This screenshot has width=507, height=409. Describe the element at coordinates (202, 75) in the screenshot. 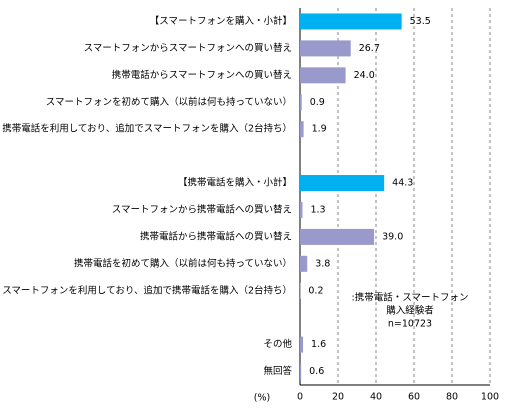

I see `y-tick-label: 携帯電話からスマートフォンへの買い替え` at that location.